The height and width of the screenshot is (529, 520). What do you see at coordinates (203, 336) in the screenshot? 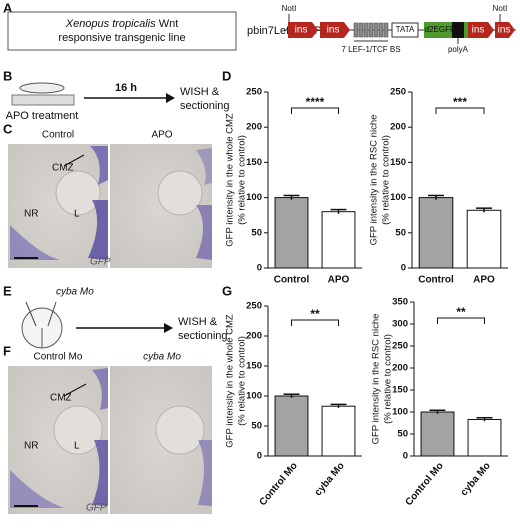
I see `wish: sectioning` at bounding box center [203, 336].